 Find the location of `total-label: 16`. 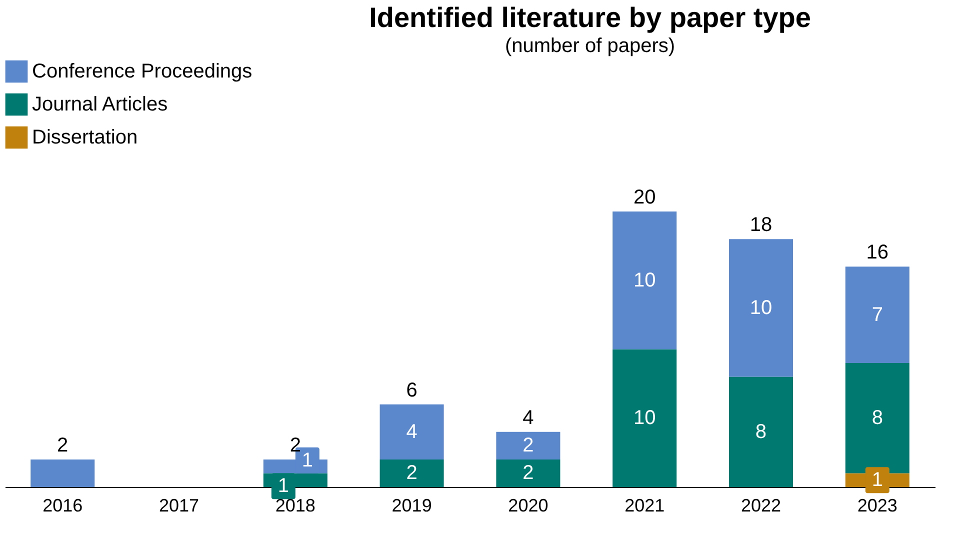

total-label: 16 is located at coordinates (877, 253).